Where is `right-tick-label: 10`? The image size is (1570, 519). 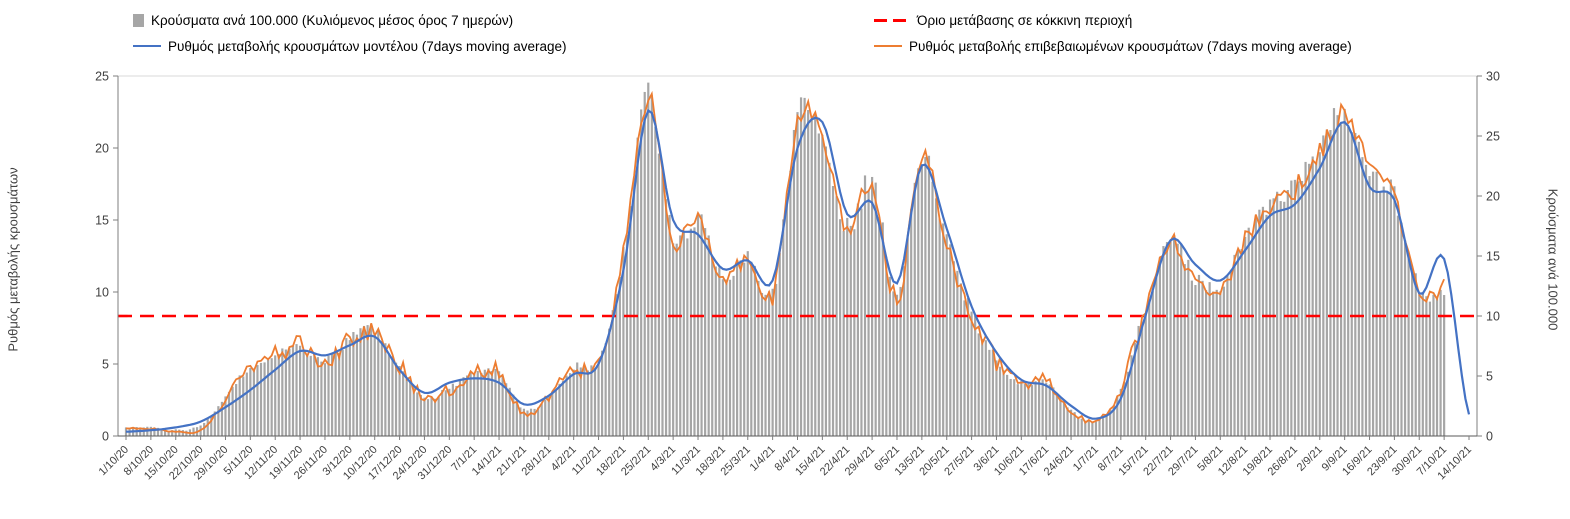 right-tick-label: 10 is located at coordinates (1493, 317).